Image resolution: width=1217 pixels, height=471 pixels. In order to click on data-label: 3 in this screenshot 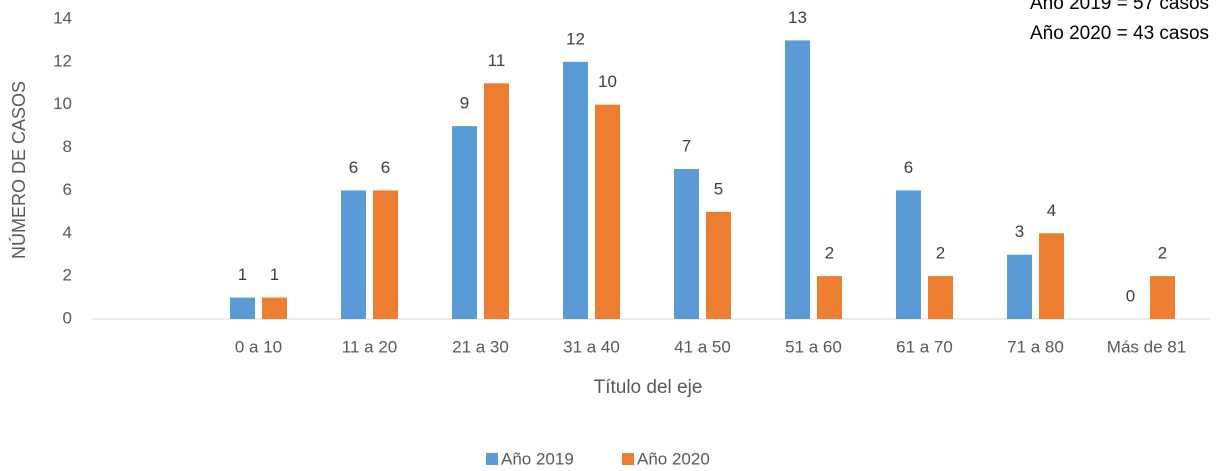, I will do `click(1019, 231)`.